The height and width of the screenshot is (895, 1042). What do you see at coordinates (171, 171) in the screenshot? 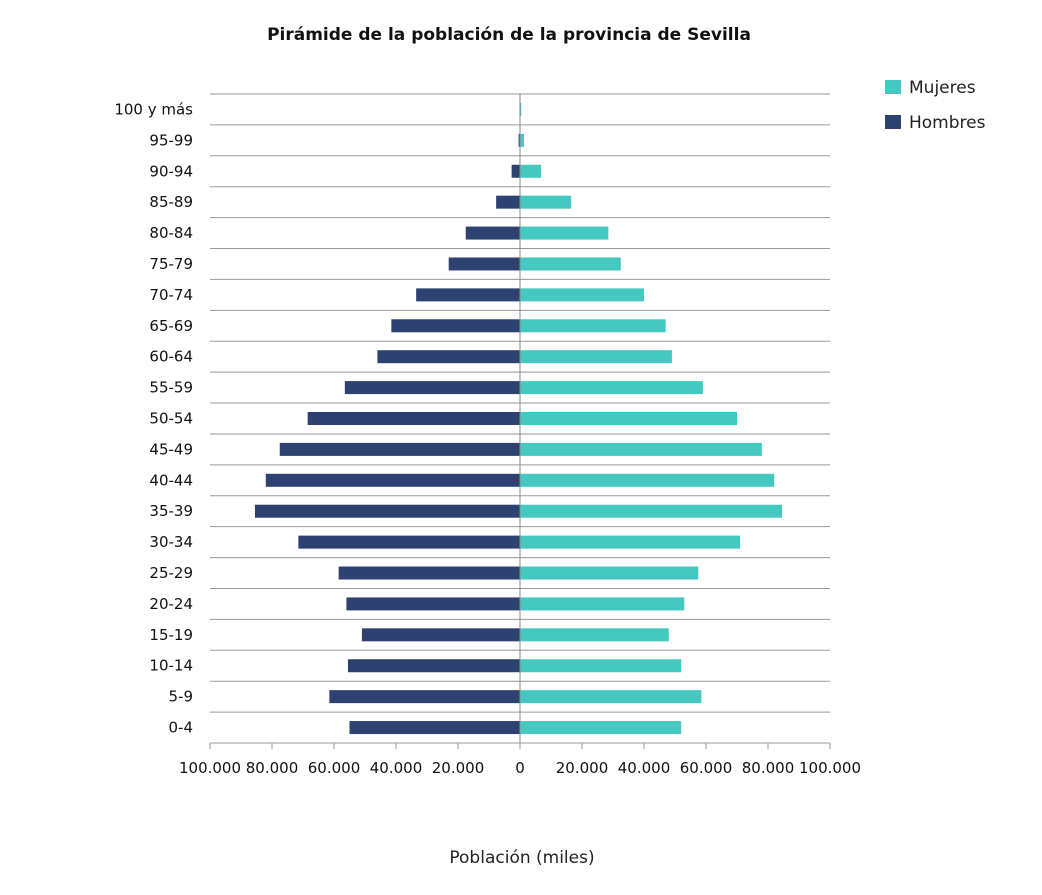
I see `category-label: 90-94` at bounding box center [171, 171].